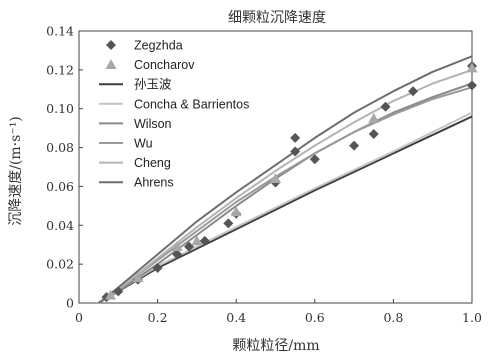 Image resolution: width=493 pixels, height=356 pixels. Describe the element at coordinates (164, 65) in the screenshot. I see `legend-label: Concharov` at that location.